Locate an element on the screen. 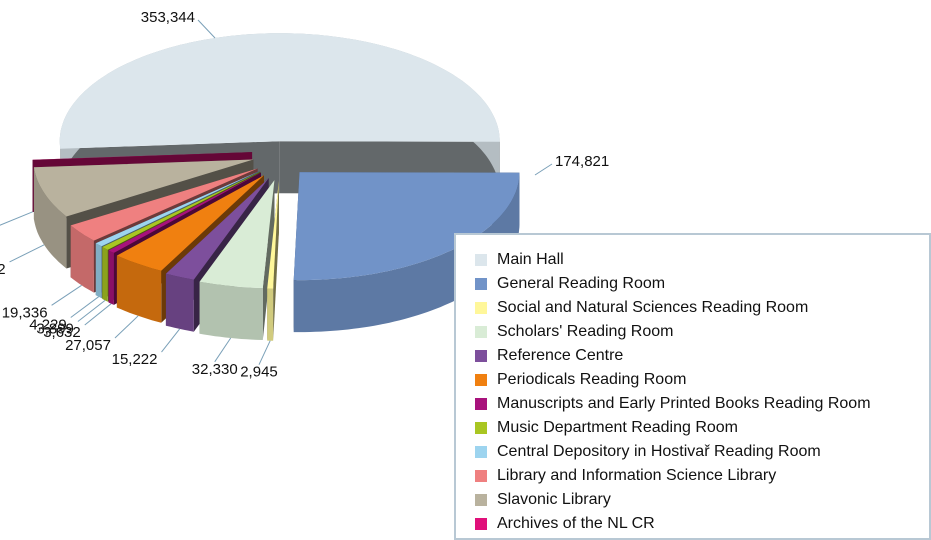  value-label: 4,229 is located at coordinates (48, 324).